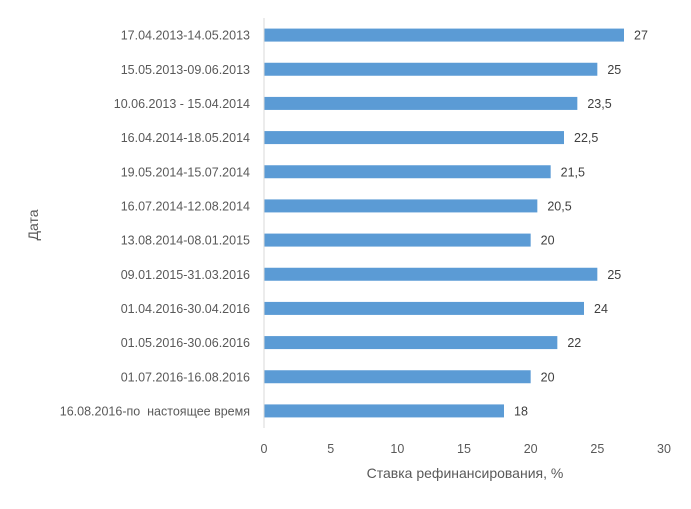  I want to click on value-label-4: 22,5, so click(586, 138).